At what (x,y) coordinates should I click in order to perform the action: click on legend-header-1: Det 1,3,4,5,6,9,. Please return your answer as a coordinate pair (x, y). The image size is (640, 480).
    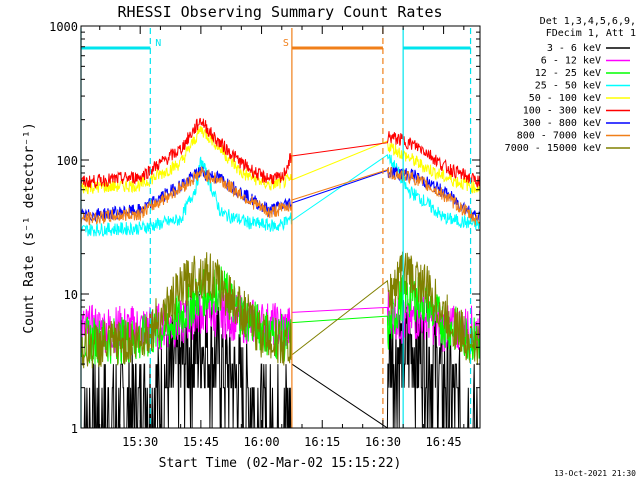
    Looking at the image, I should click on (588, 21).